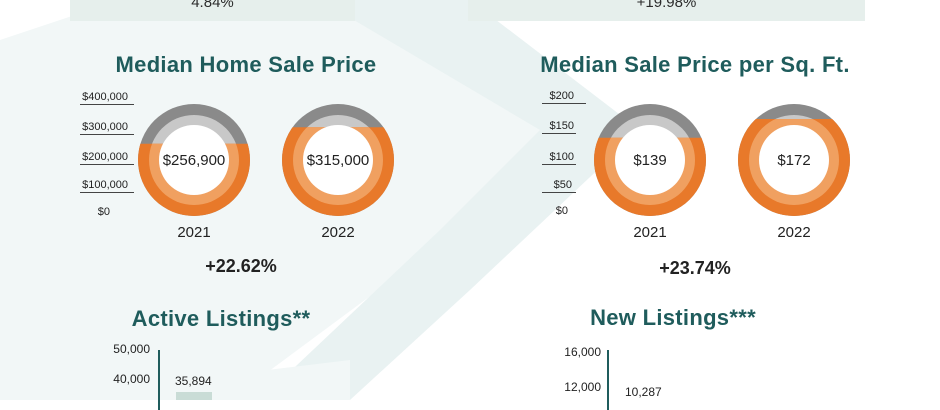 Image resolution: width=940 pixels, height=410 pixels. Describe the element at coordinates (221, 318) in the screenshot. I see `chart-title: Active Listings**` at that location.